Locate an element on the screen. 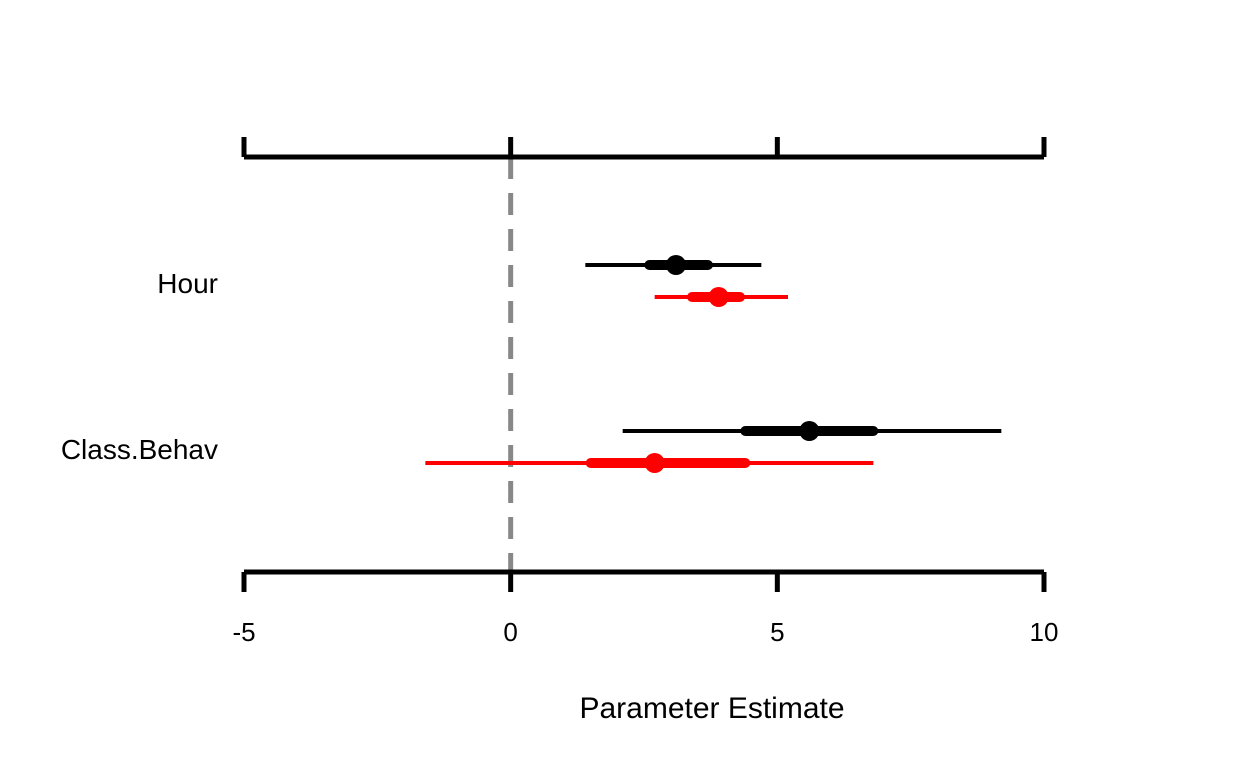 The height and width of the screenshot is (768, 1248). x-tick-label: 0 is located at coordinates (510, 632).